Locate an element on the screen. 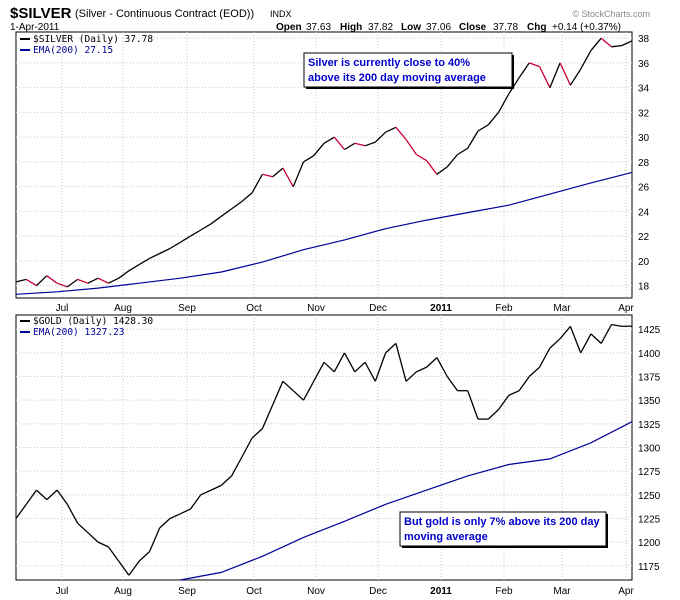  y-tick-label: 24 is located at coordinates (644, 212).